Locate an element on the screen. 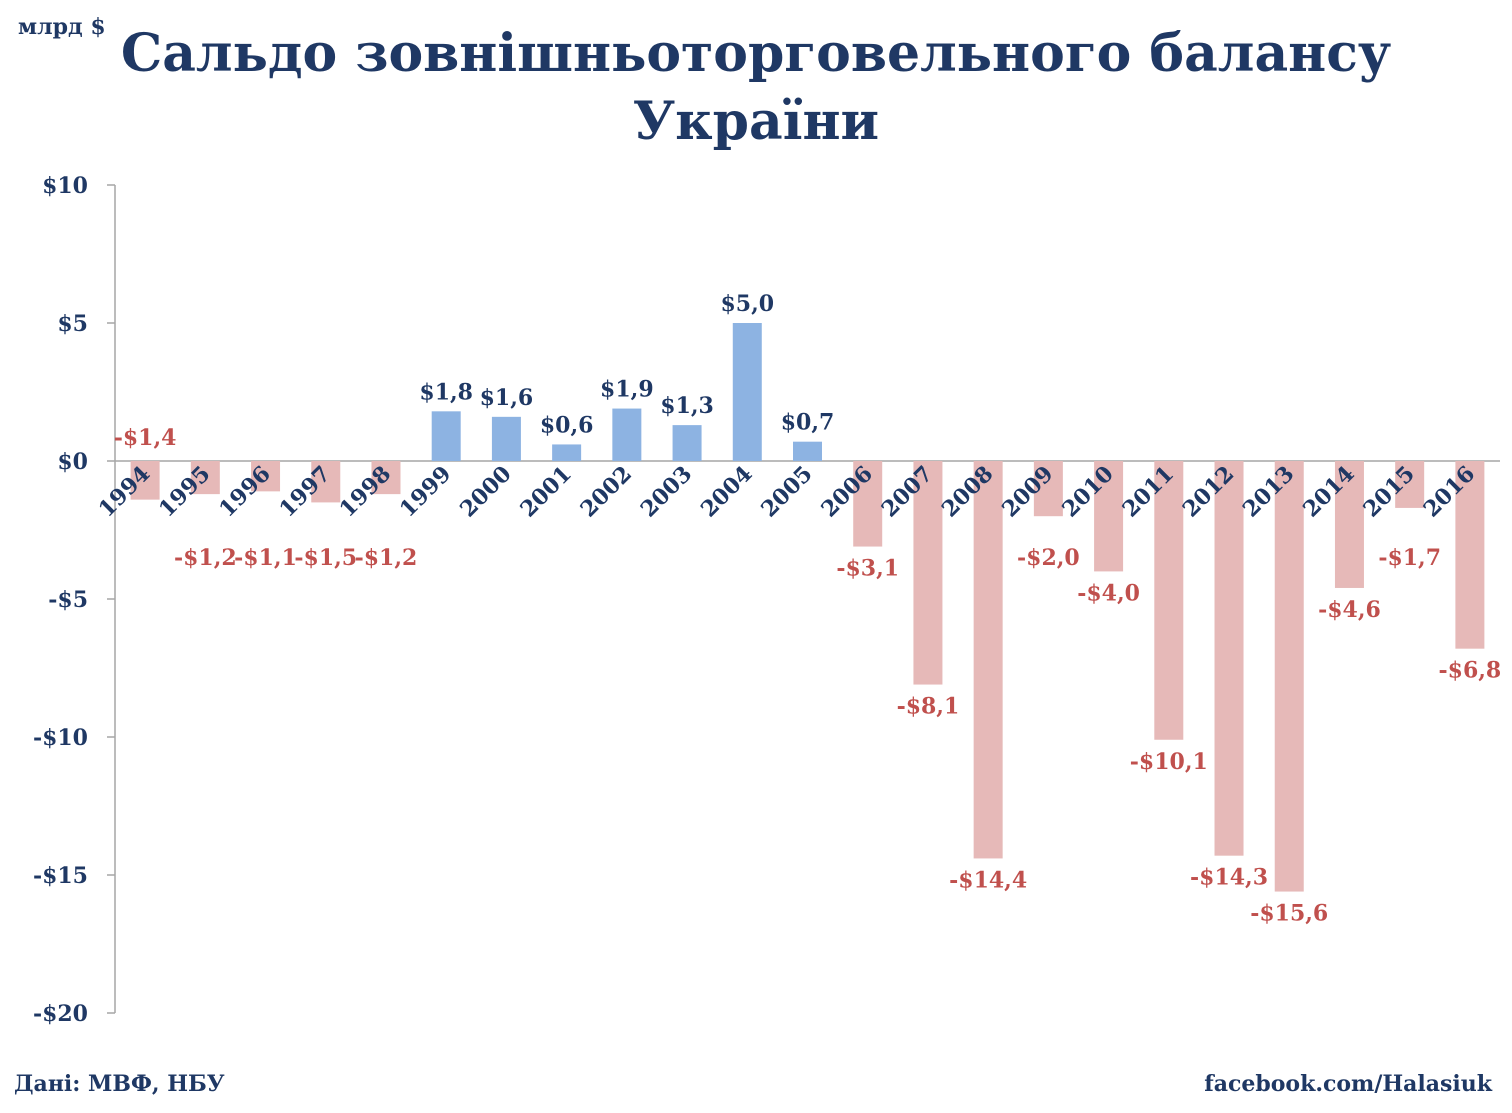 The height and width of the screenshot is (1113, 1512). bar-2002 is located at coordinates (627, 434).